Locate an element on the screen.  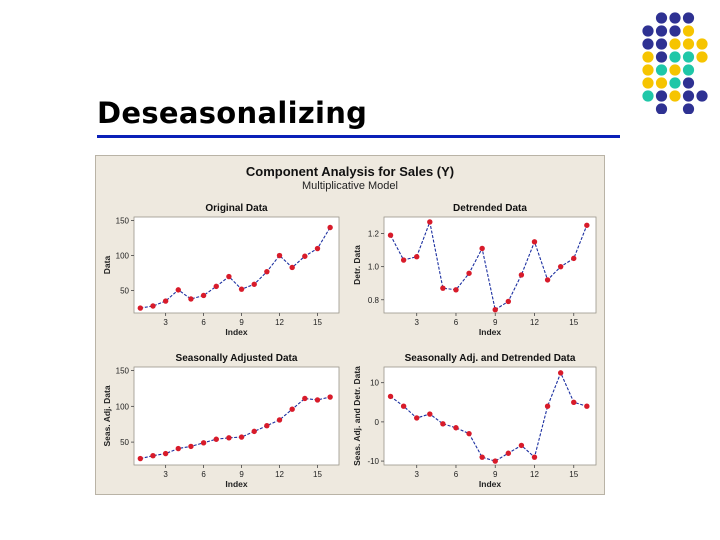
panel-title: Seasonally Adj. and Detrended Data is located at coordinates (490, 358).